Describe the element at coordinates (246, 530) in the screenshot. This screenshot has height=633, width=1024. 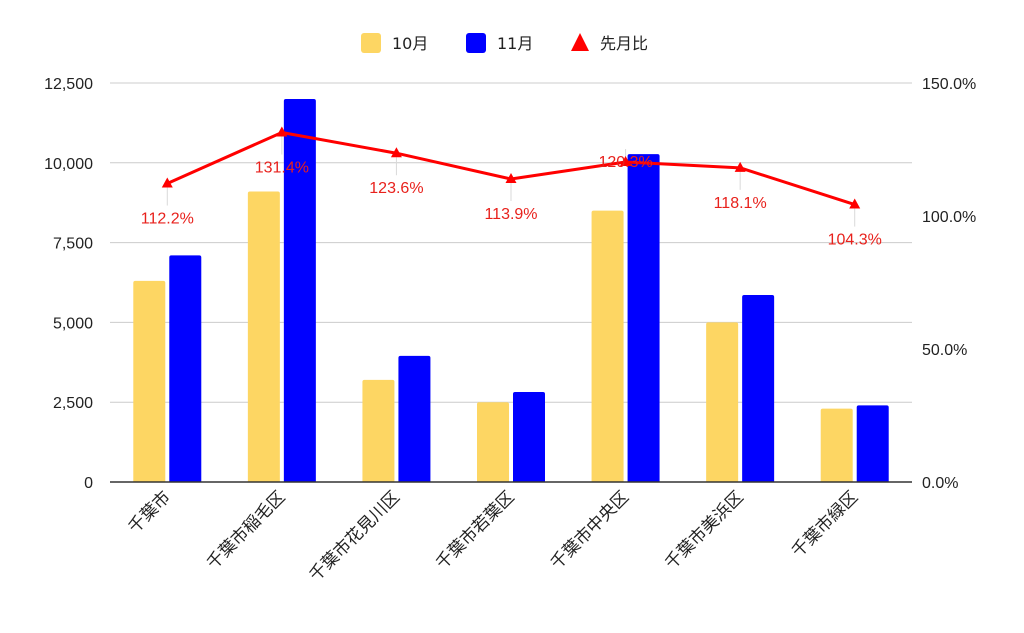
I see `category-label: 千葉市稲毛区` at that location.